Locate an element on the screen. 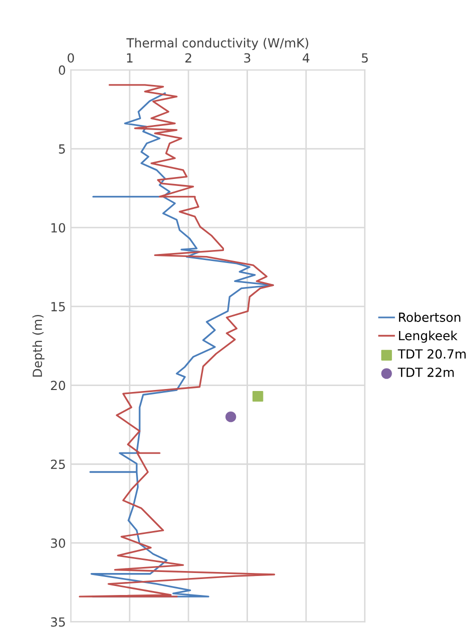 The width and height of the screenshot is (469, 630). legend-label: TDT 22m is located at coordinates (426, 372).